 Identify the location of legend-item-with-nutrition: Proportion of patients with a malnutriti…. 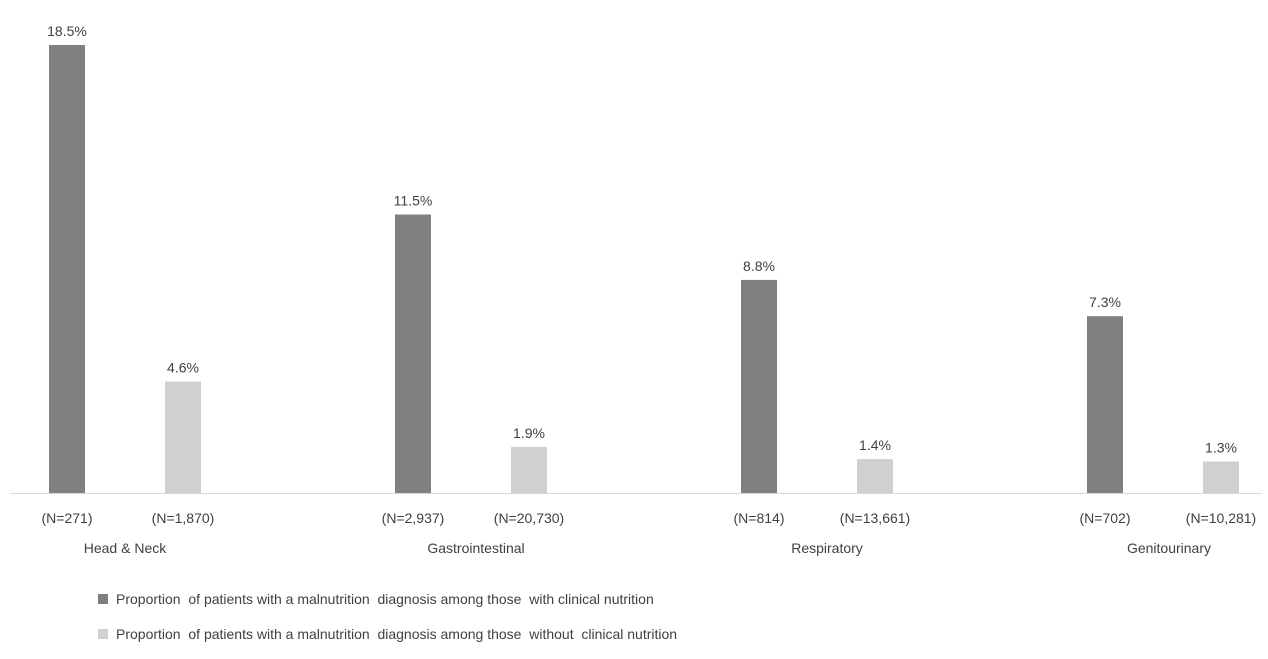
(387, 599).